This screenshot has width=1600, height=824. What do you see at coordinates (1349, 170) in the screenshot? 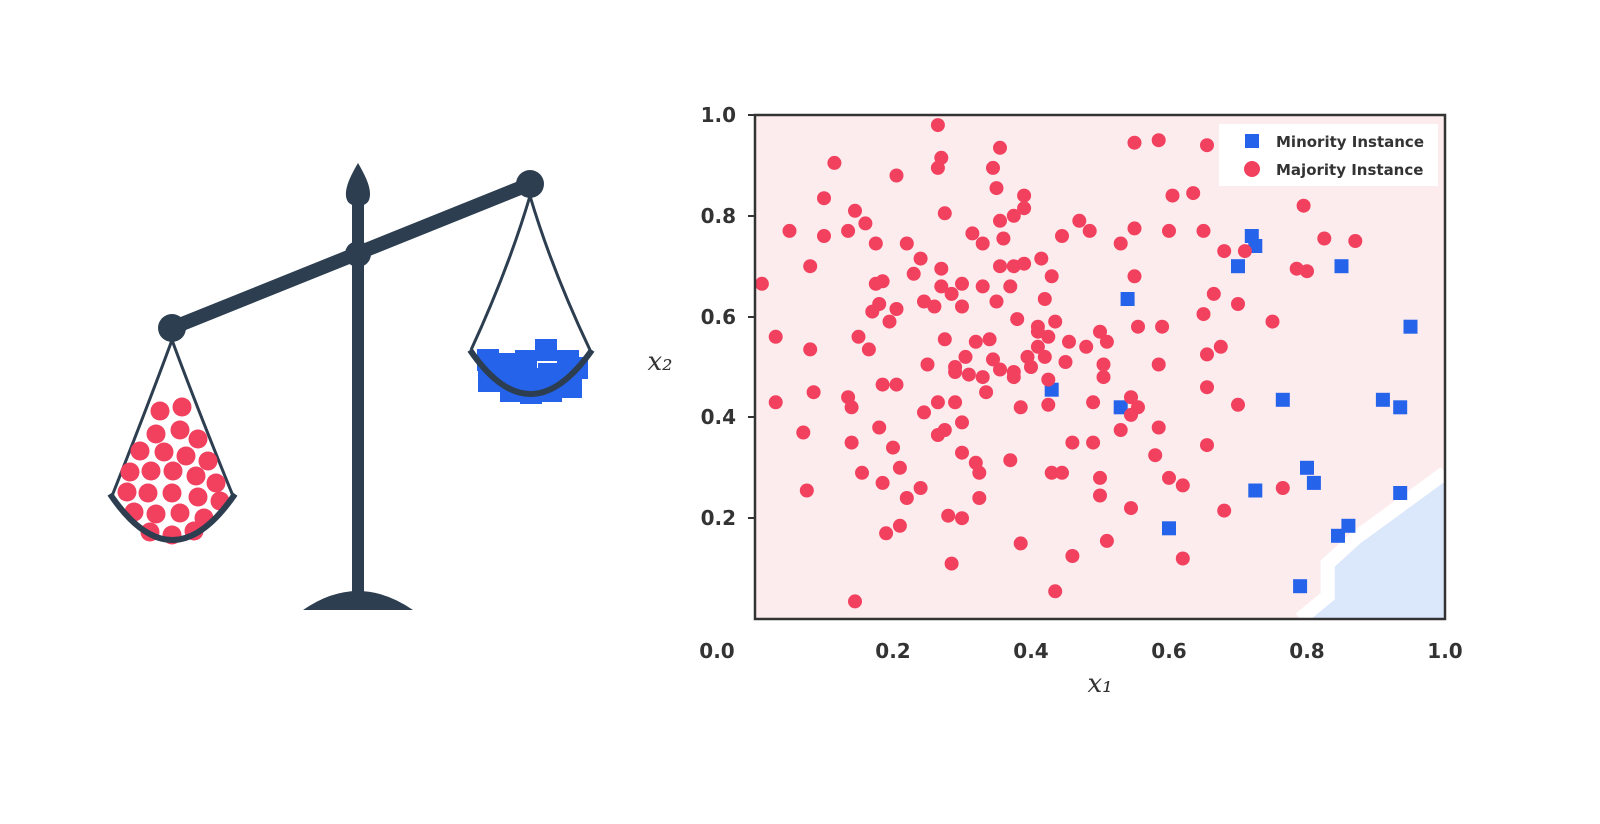
I see `legend-majority-label: Majority Instance` at bounding box center [1349, 170].